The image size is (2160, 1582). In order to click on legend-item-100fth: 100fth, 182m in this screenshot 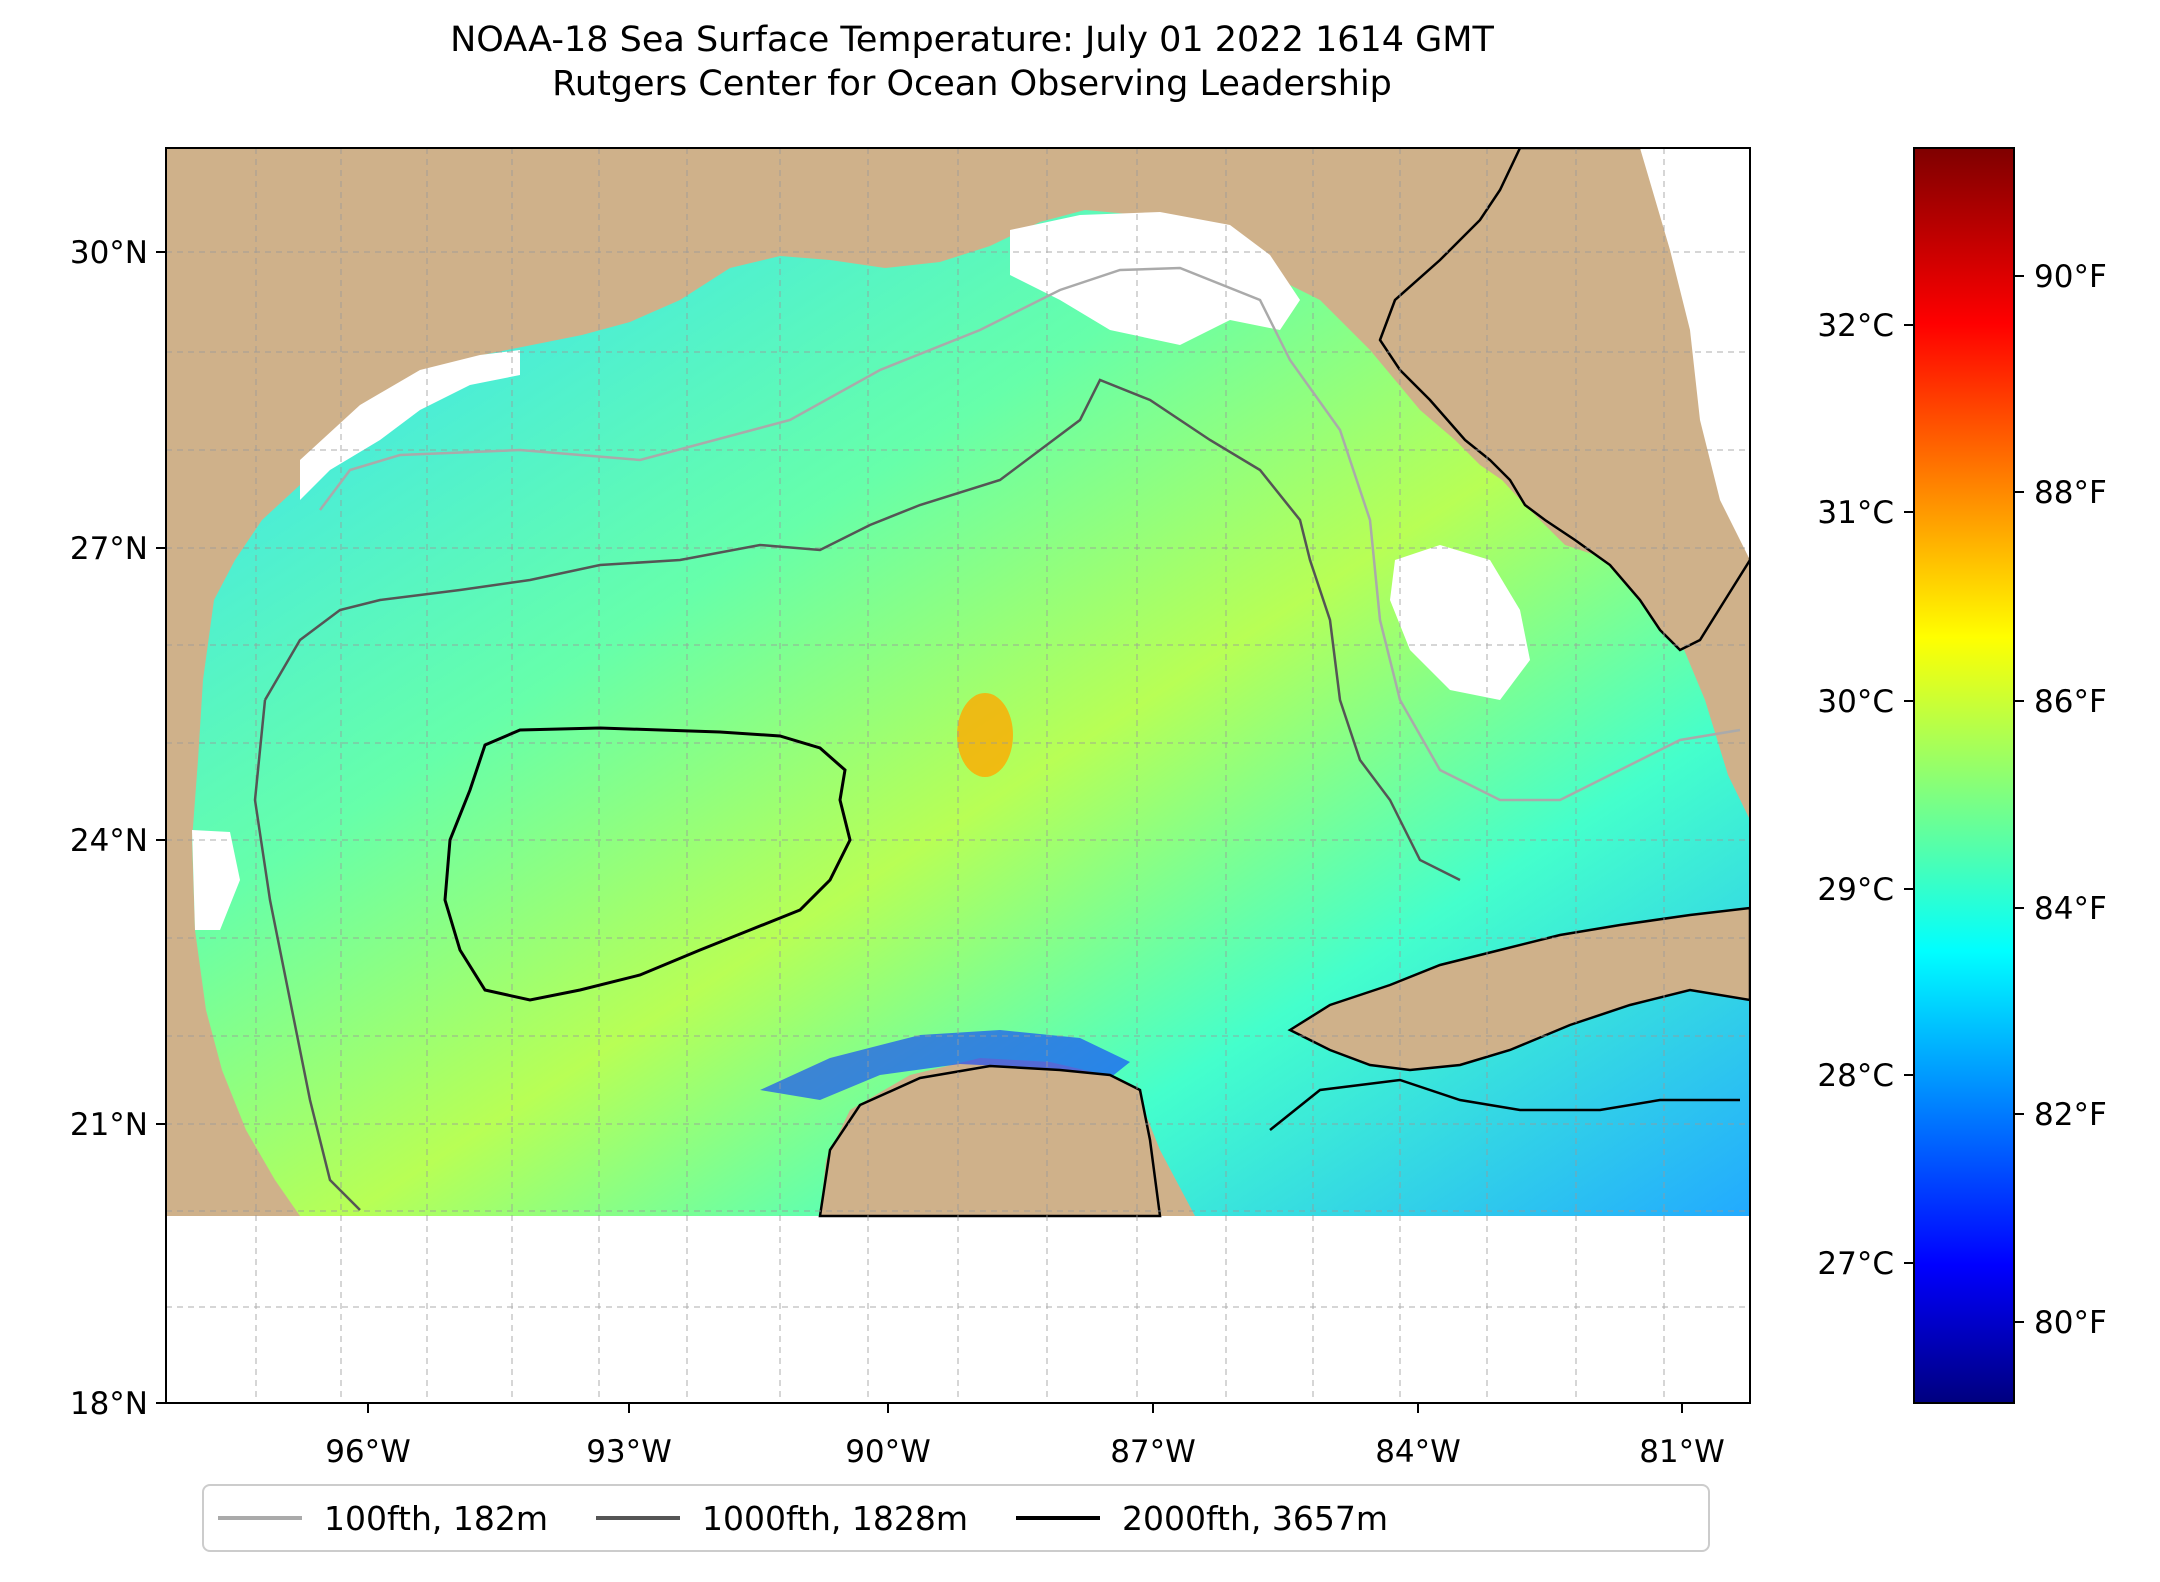, I will do `click(383, 1518)`.